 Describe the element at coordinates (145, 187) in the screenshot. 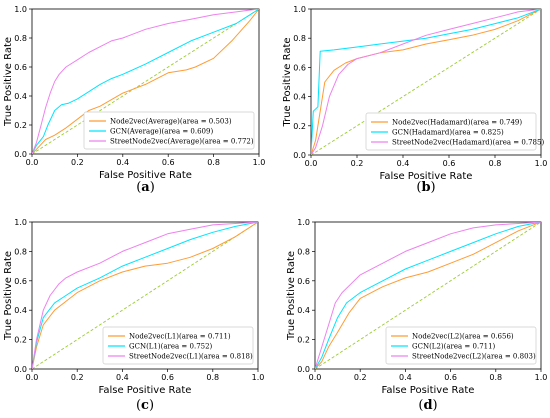

I see `subfigure-label: (a)` at that location.